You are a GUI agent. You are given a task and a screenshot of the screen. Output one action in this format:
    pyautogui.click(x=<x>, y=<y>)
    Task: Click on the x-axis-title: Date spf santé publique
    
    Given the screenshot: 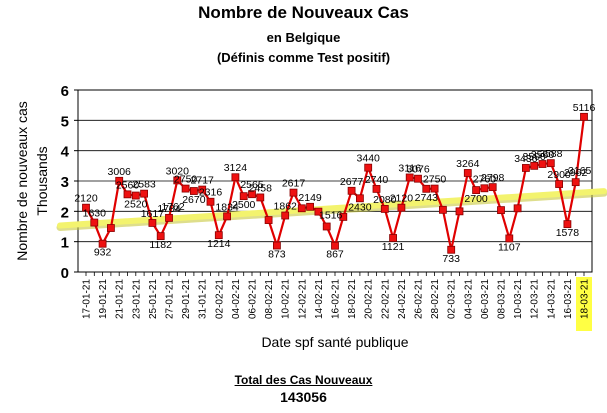 What is the action you would take?
    pyautogui.click(x=334, y=342)
    